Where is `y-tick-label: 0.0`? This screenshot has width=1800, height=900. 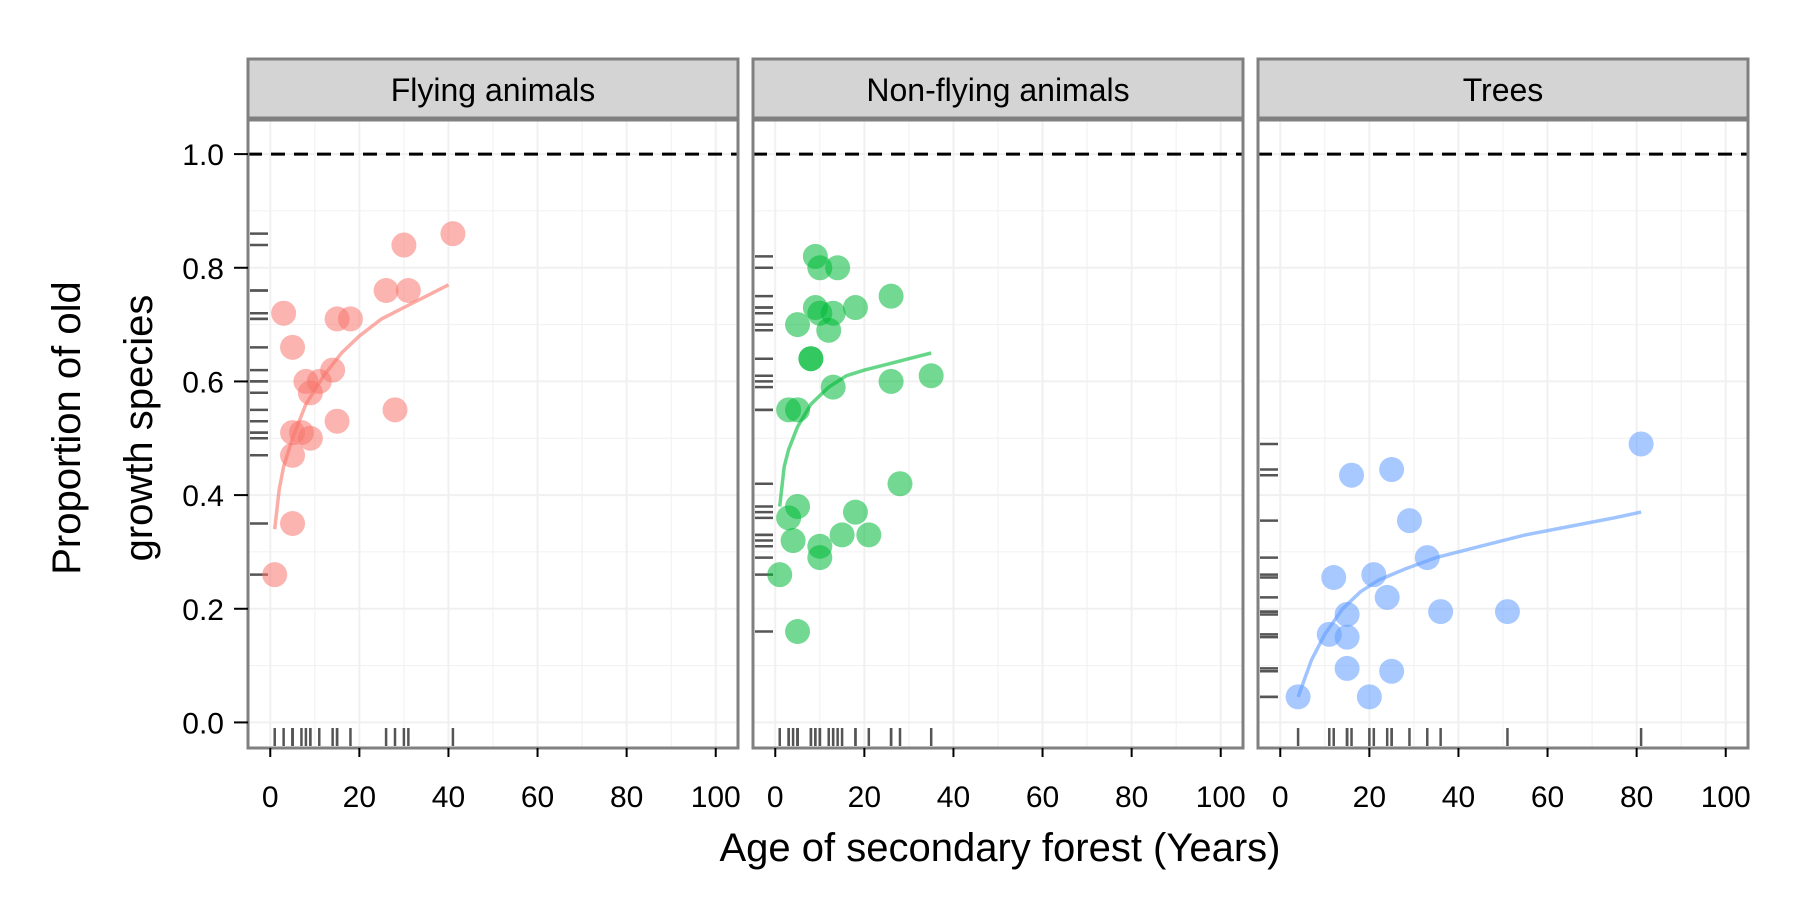 y-tick-label: 0.0 is located at coordinates (203, 723).